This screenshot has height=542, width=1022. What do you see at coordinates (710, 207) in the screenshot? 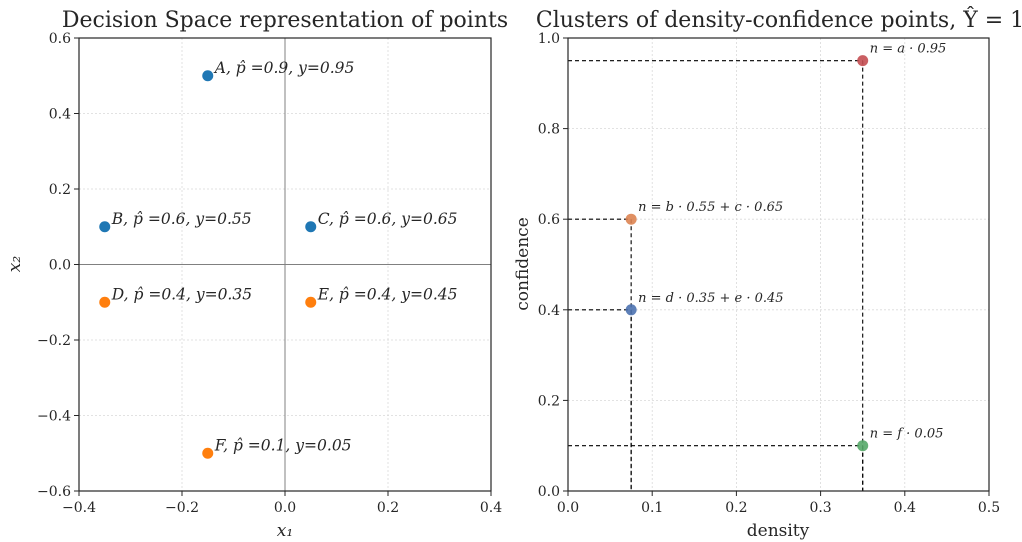
I see `data-point-label: n = b · 0.55 + c · 0.65` at bounding box center [710, 207].